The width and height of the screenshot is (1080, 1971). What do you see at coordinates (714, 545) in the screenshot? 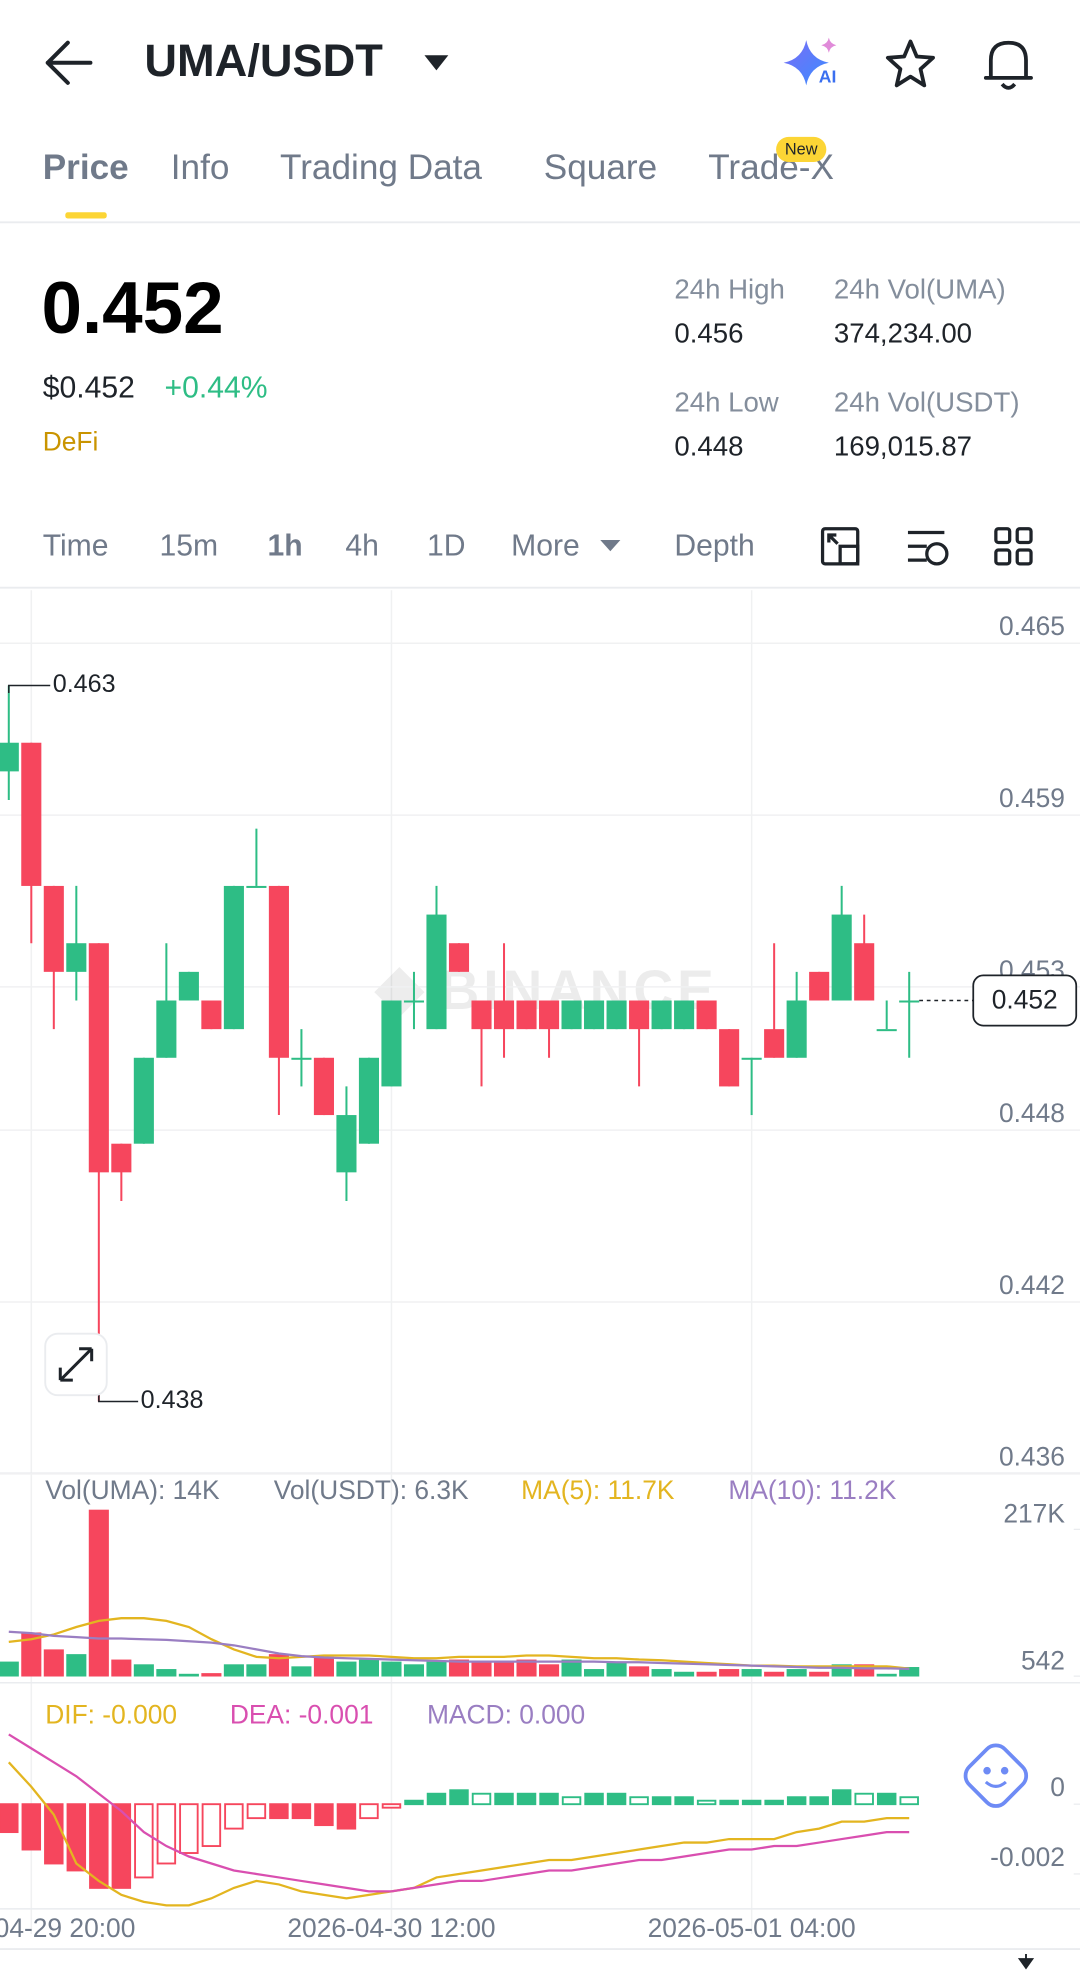
I see `interval-option: Depth` at bounding box center [714, 545].